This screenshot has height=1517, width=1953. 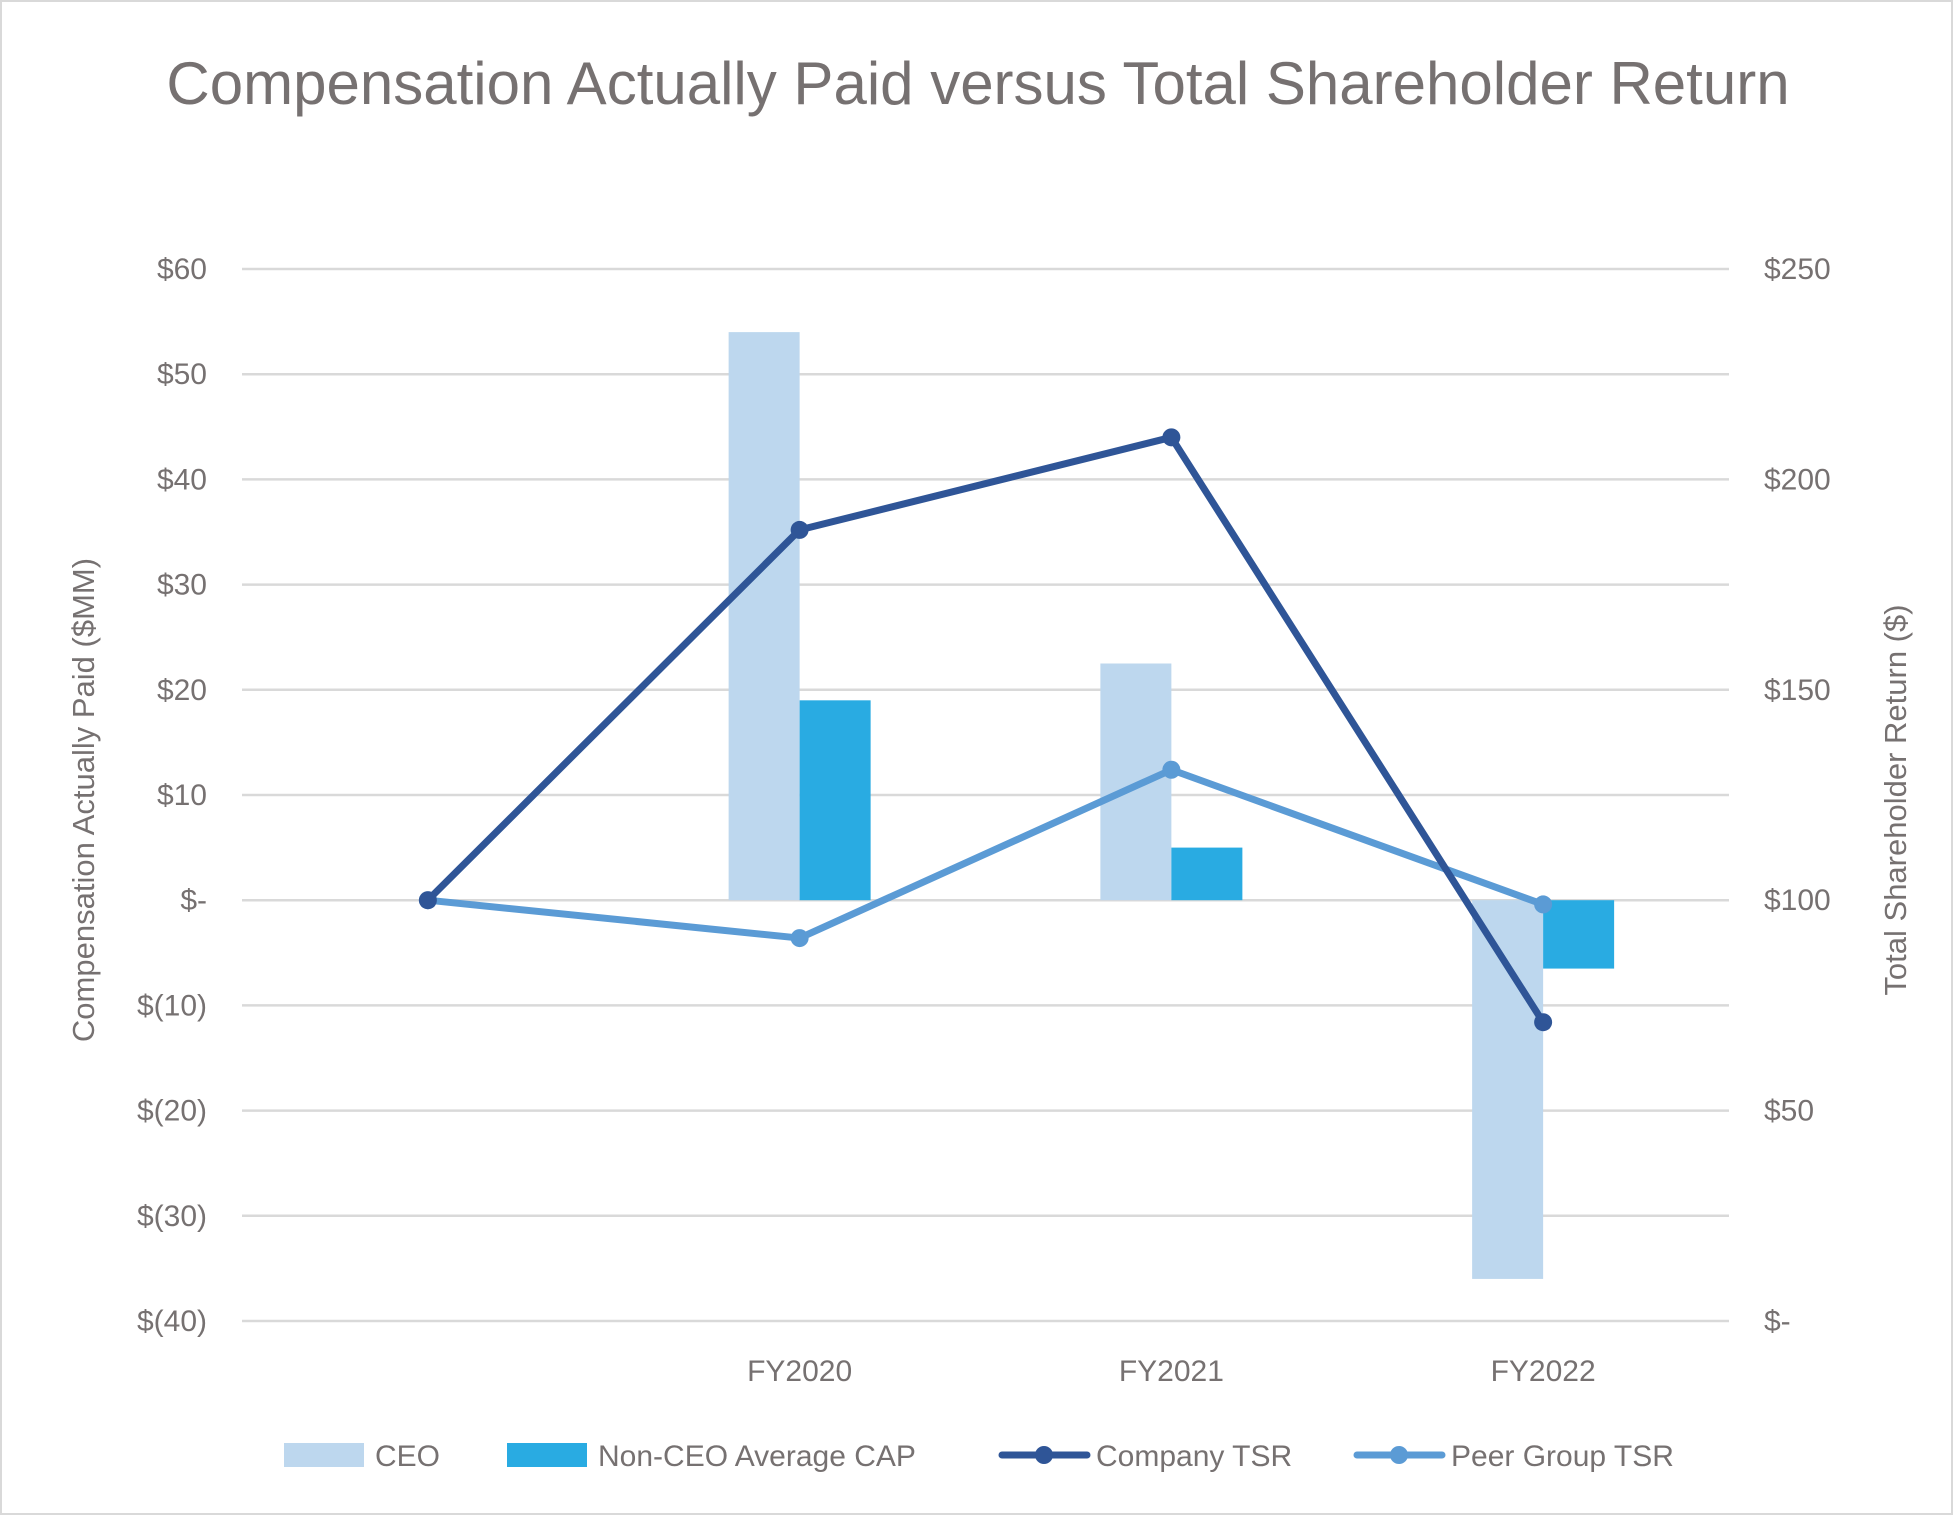 What do you see at coordinates (407, 1456) in the screenshot?
I see `legend-label-ceo: CEO` at bounding box center [407, 1456].